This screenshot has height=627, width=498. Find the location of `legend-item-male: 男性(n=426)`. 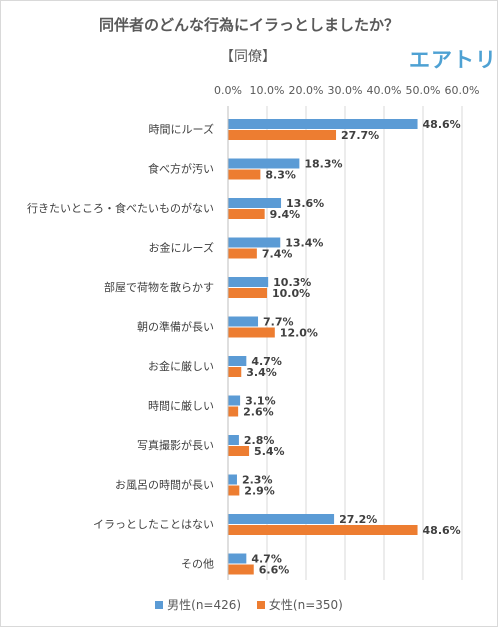

legend-item-male: 男性(n=426) is located at coordinates (198, 604).